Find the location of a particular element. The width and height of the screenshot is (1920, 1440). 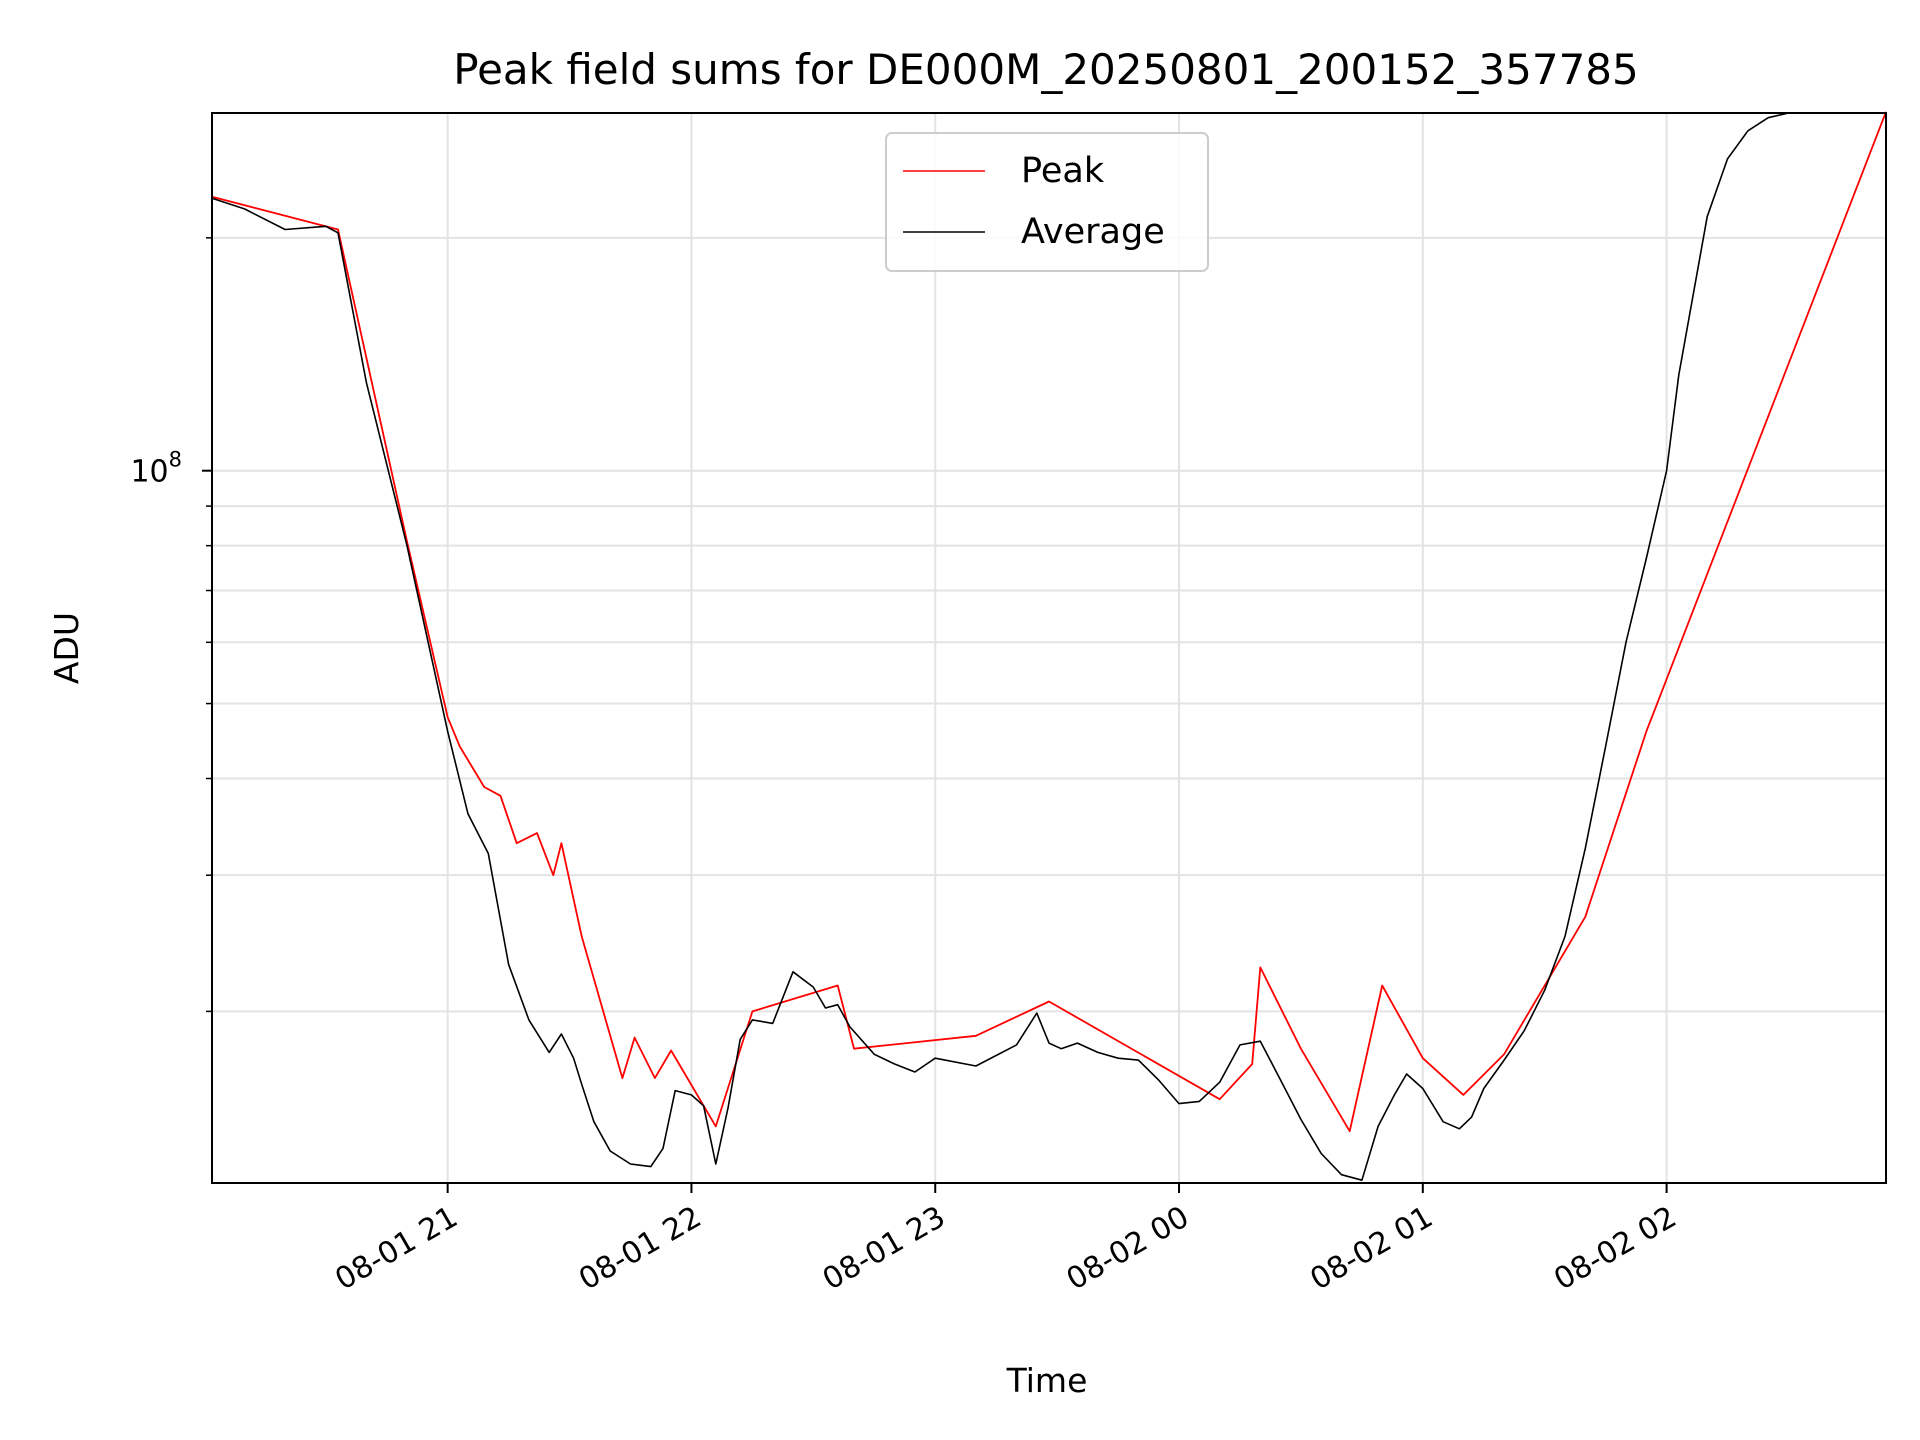

x-axis-label: Time is located at coordinates (1047, 1380).